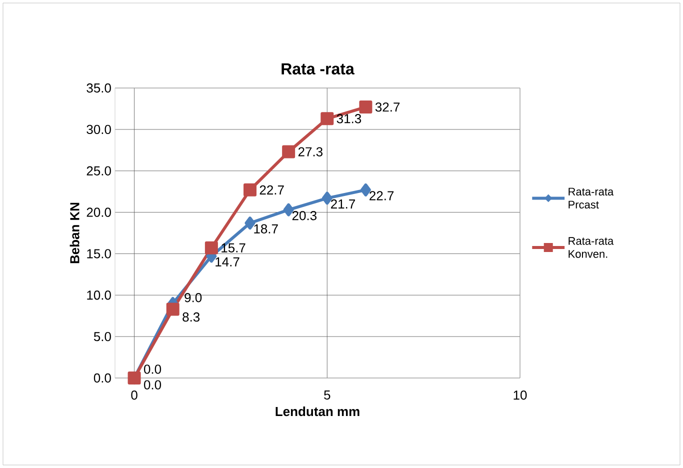 The image size is (683, 468). What do you see at coordinates (343, 203) in the screenshot?
I see `data-label: 21.7` at bounding box center [343, 203].